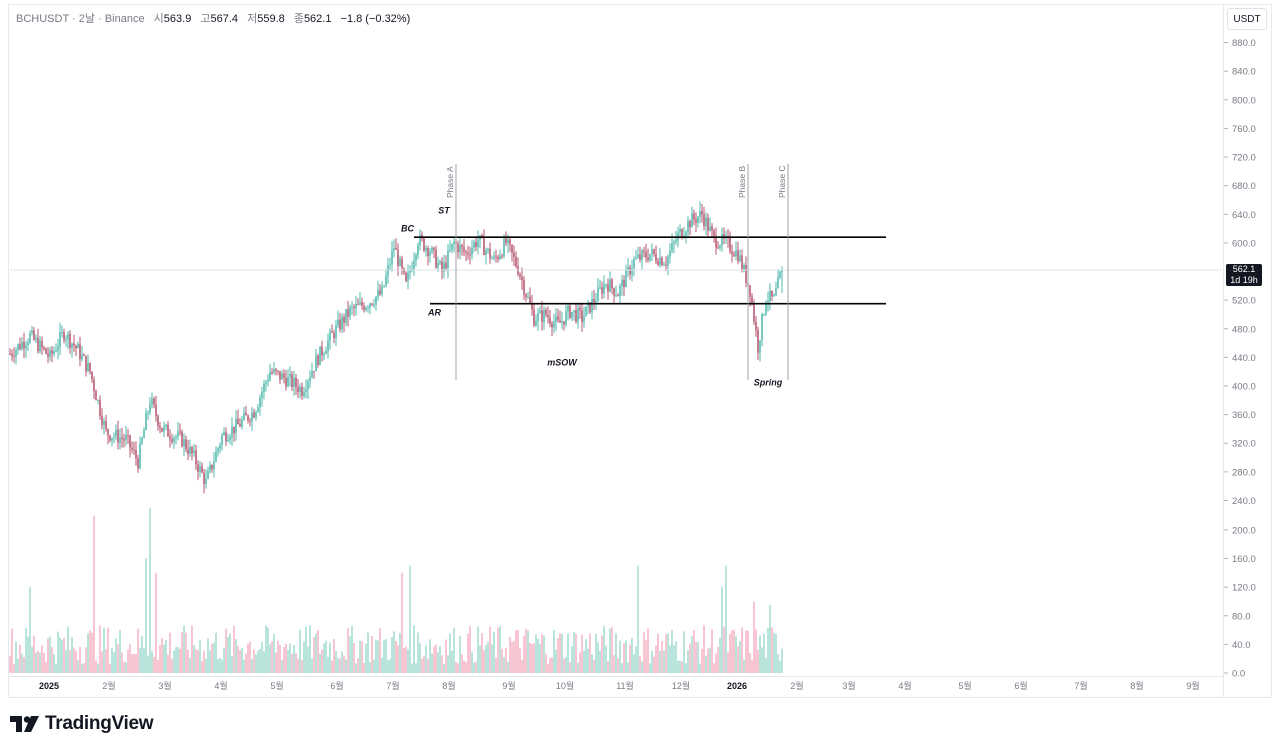  What do you see at coordinates (964, 685) in the screenshot?
I see `time-tick-label: 5월` at bounding box center [964, 685].